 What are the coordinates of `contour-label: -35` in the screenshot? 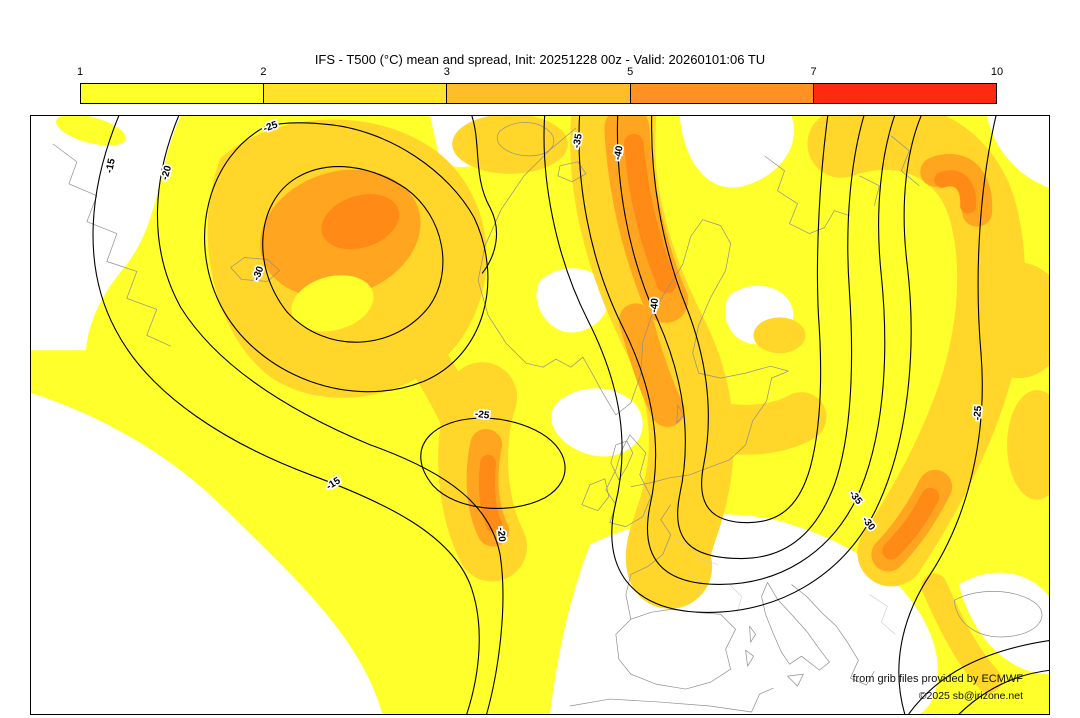 It's located at (577, 140).